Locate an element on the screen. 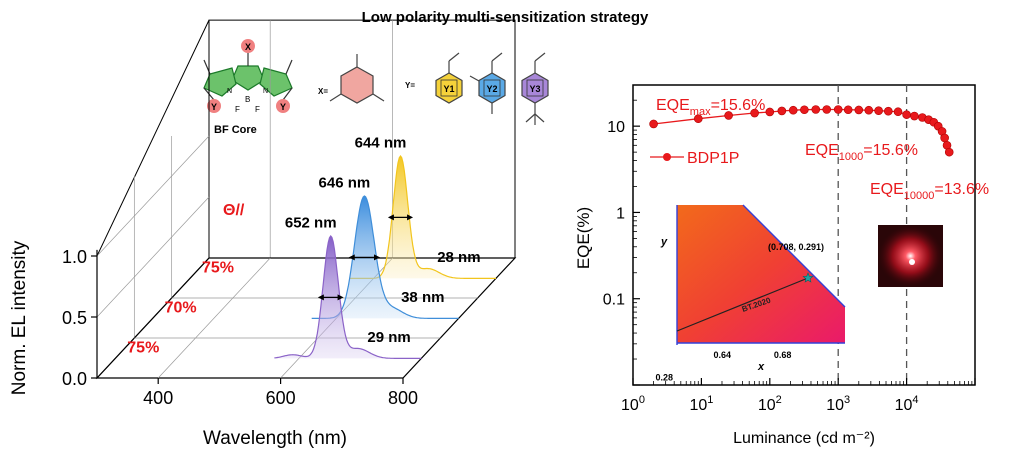  cie-gamut-fill is located at coordinates (761, 274).